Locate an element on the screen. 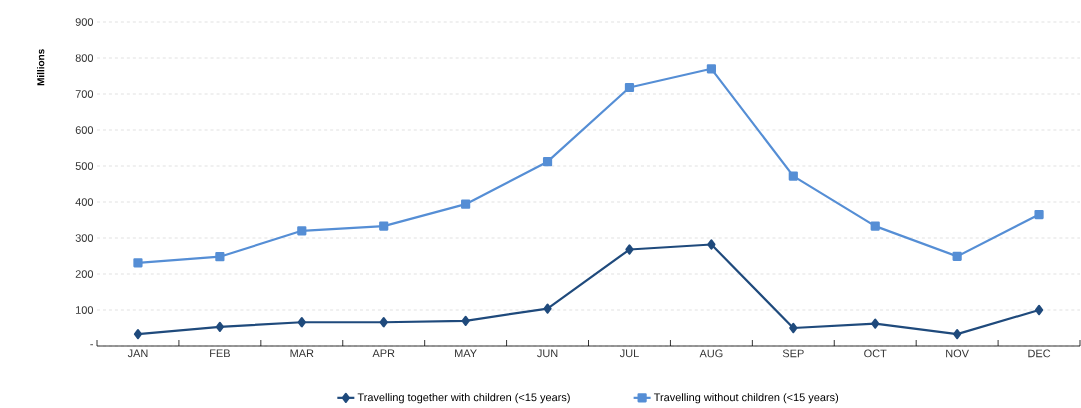 This screenshot has width=1081, height=408. x-tick-label: DEC is located at coordinates (1039, 353).